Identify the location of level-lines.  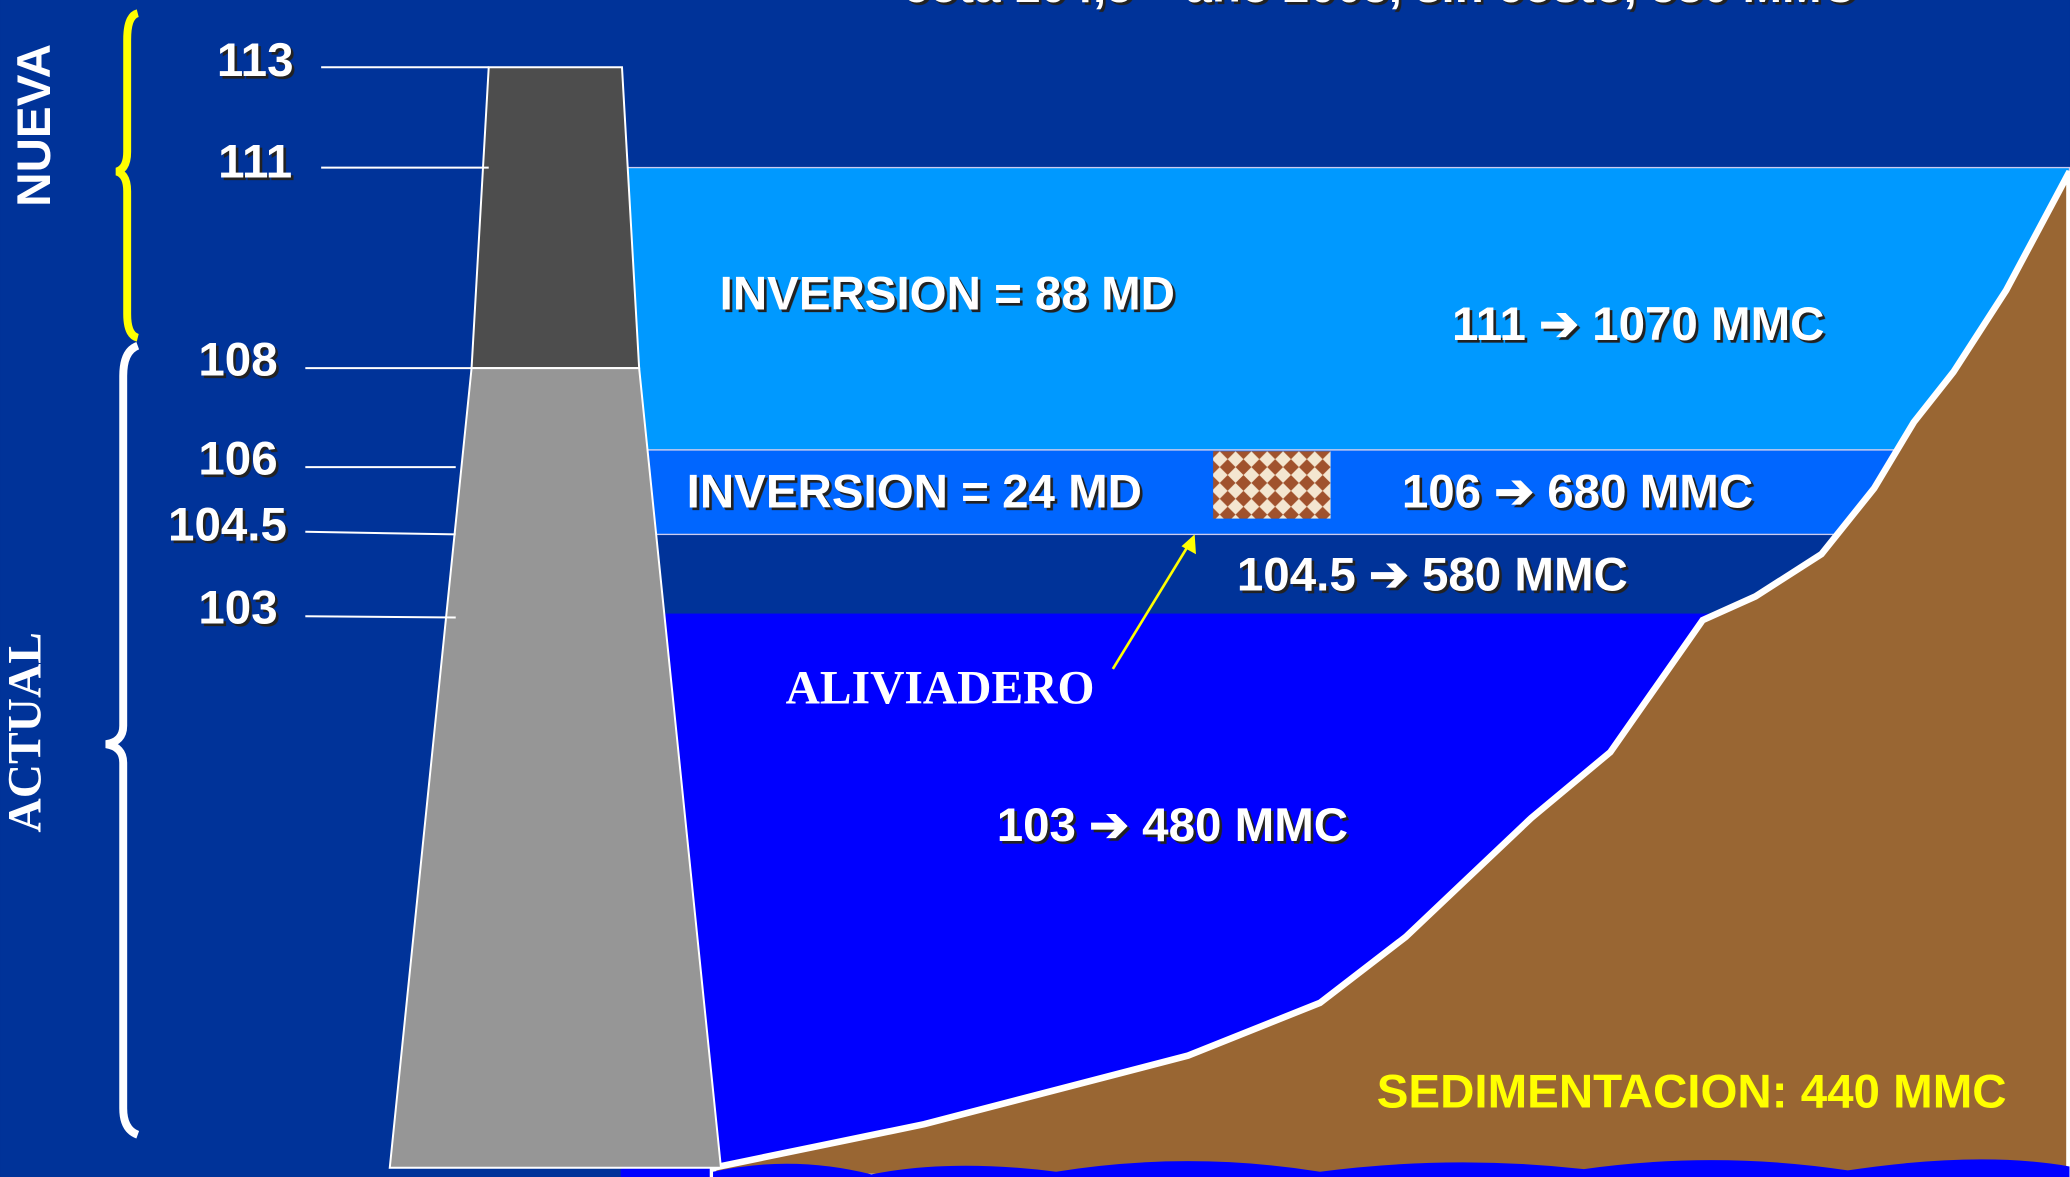
(397, 342).